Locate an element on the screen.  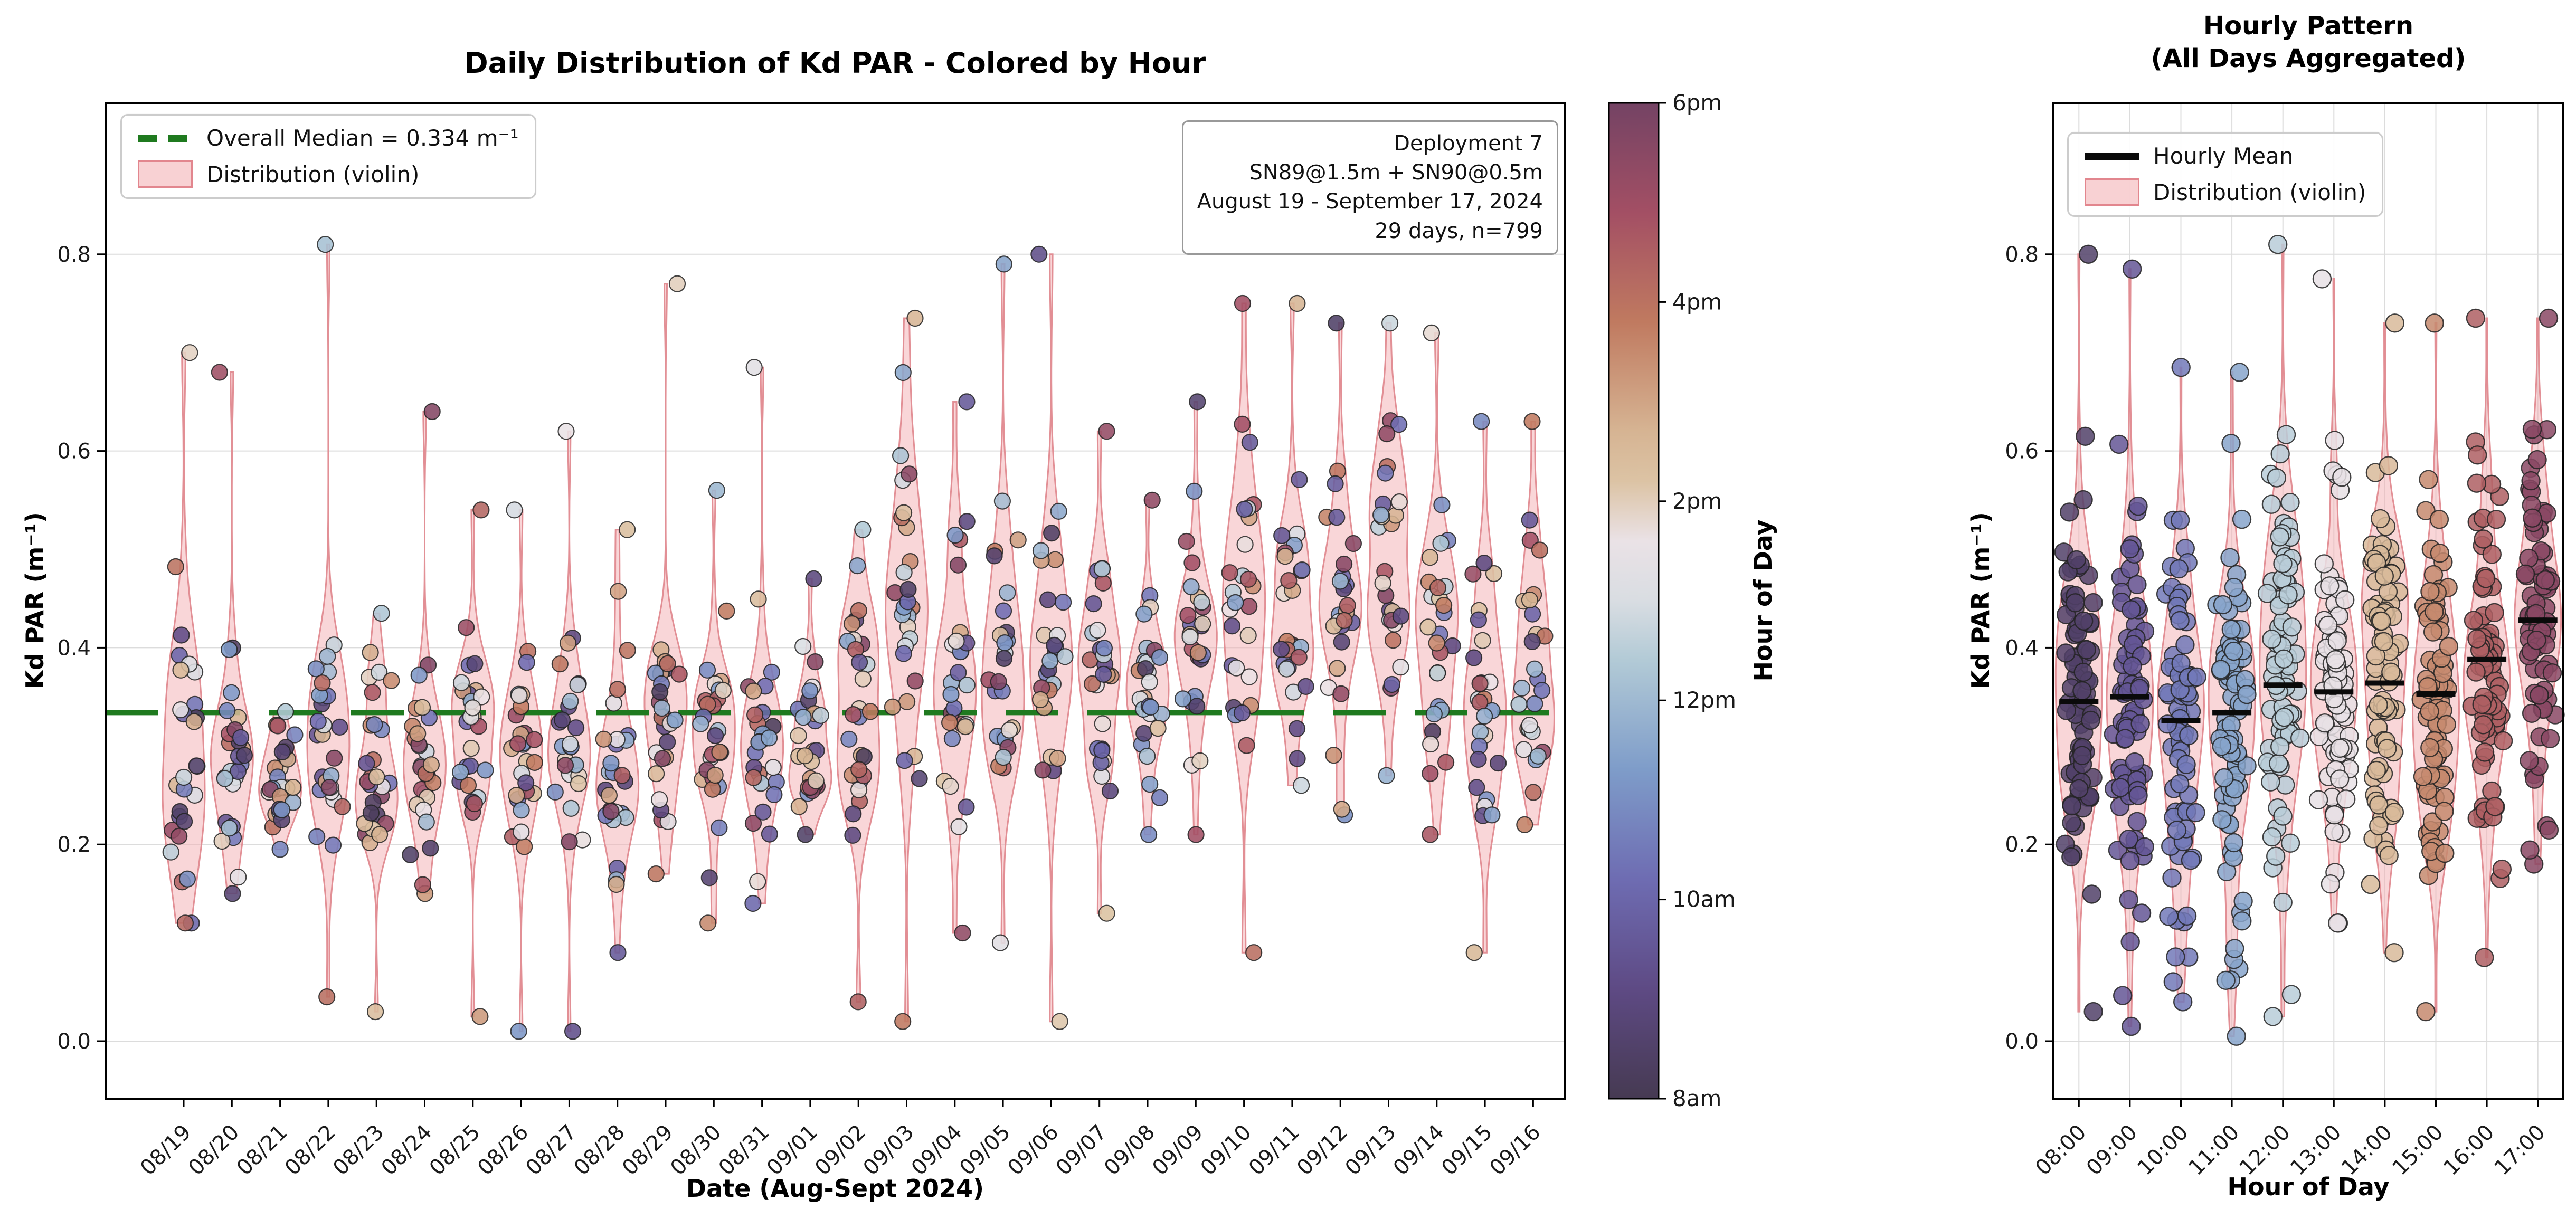
colorbar-tick-label: 10am is located at coordinates (1704, 900).